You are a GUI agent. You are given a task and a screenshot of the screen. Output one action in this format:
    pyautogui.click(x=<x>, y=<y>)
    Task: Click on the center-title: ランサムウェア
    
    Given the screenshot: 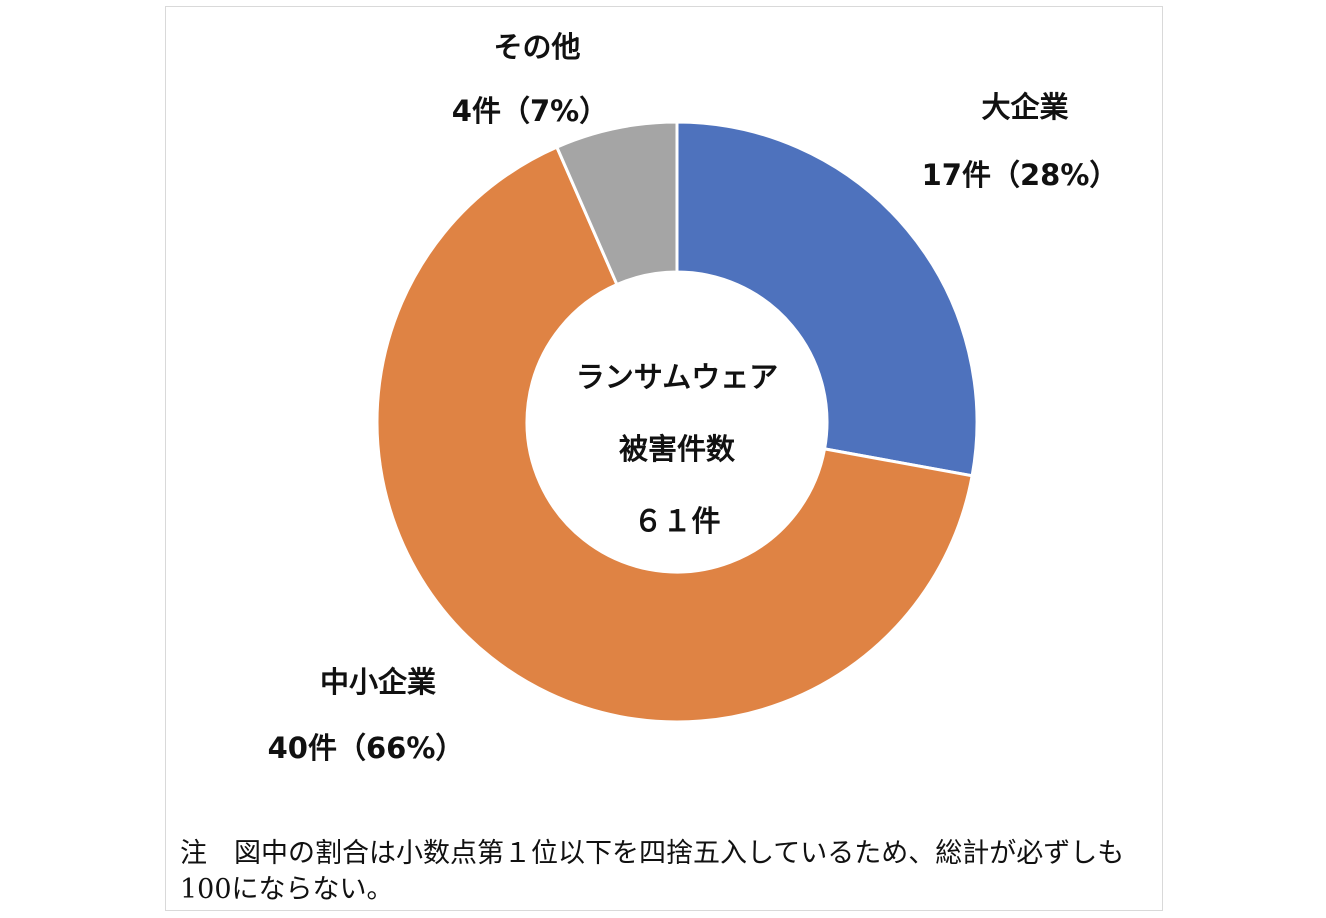 What is the action you would take?
    pyautogui.click(x=677, y=377)
    